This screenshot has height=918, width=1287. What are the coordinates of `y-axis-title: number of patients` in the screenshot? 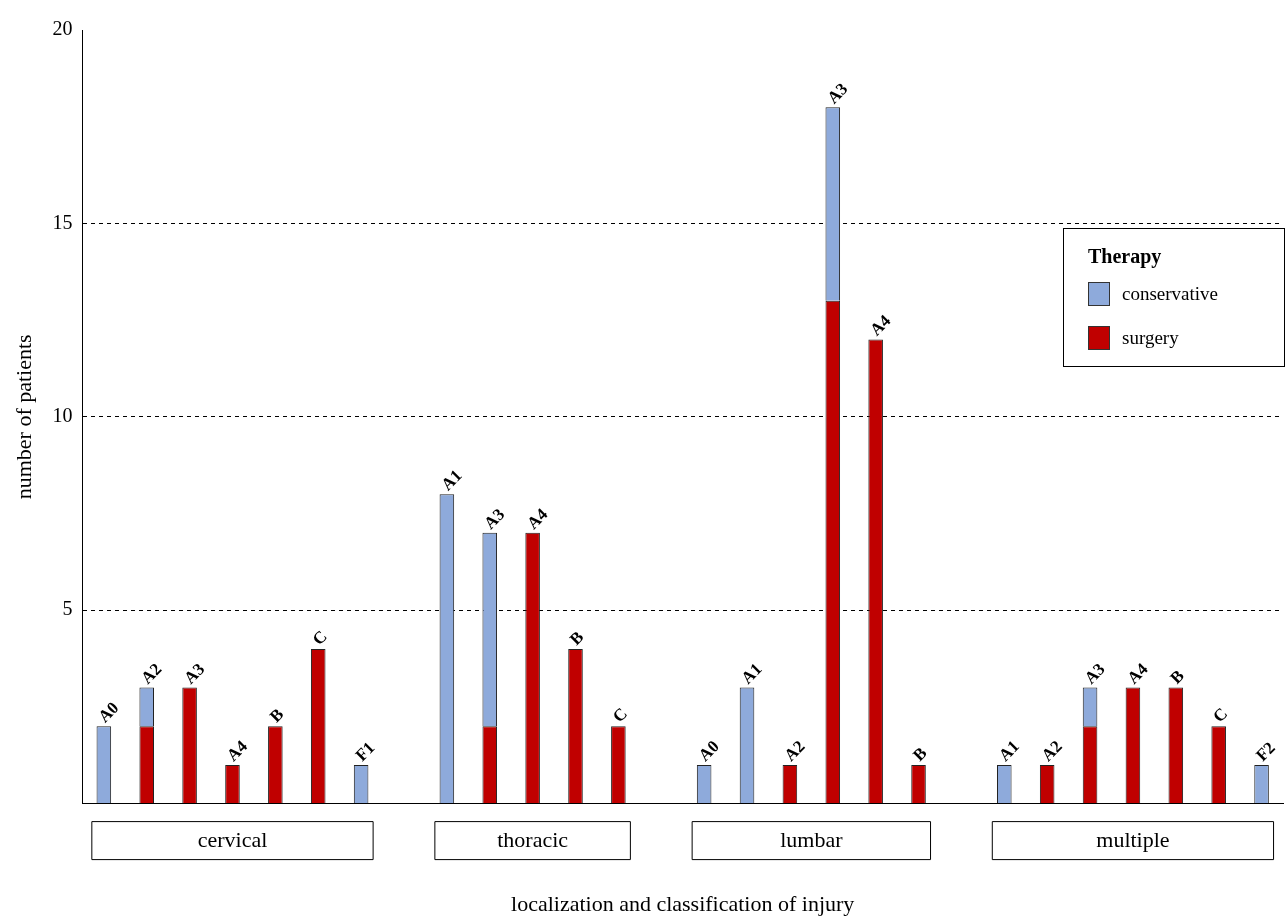 It's located at (23, 417).